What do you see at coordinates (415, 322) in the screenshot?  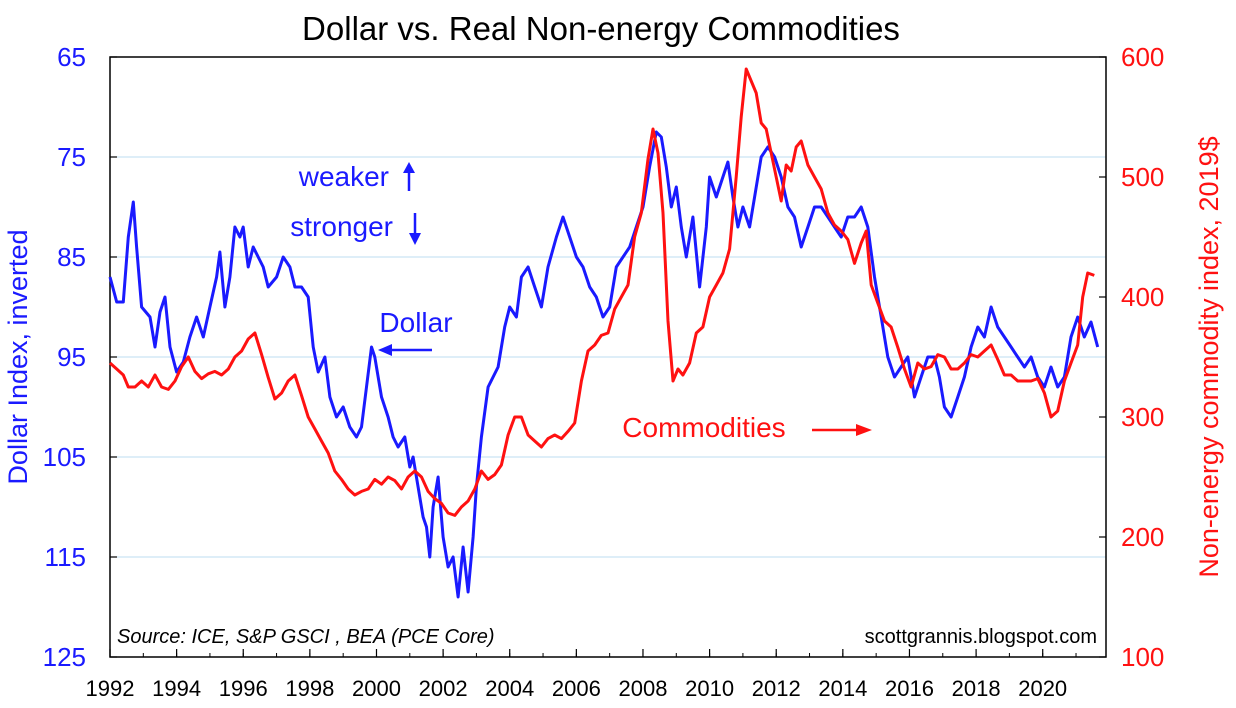 I see `dollar-series-label: Dollar` at bounding box center [415, 322].